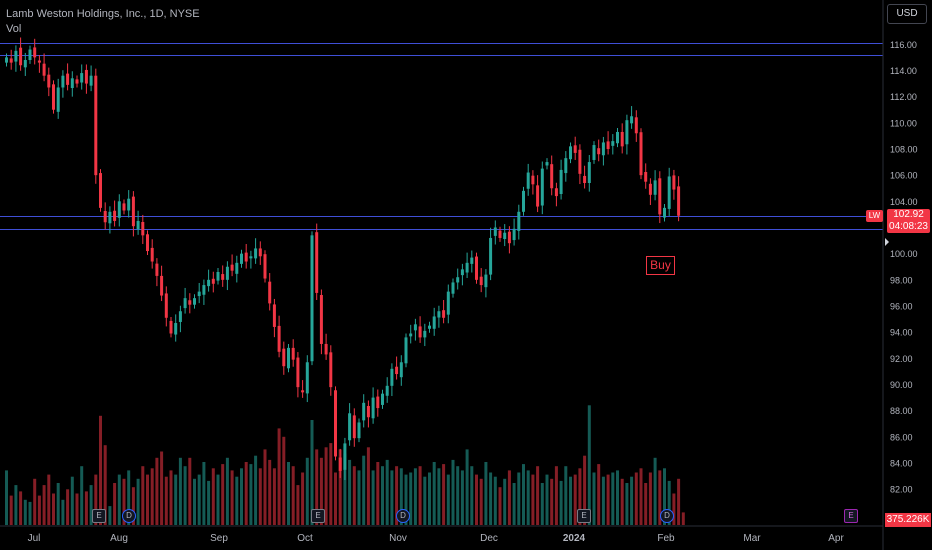  What do you see at coordinates (903, 123) in the screenshot?
I see `y-tick-label: 110.00` at bounding box center [903, 123].